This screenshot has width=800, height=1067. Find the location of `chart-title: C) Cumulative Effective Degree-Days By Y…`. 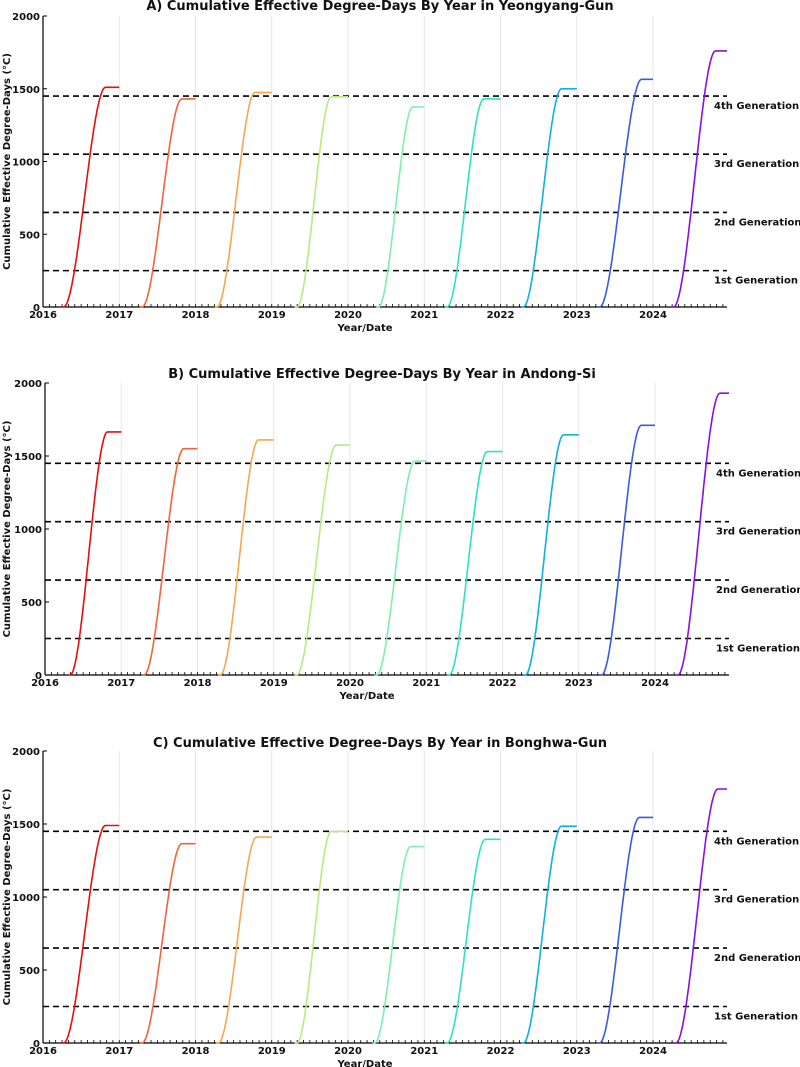

chart-title: C) Cumulative Effective Degree-Days By Y… is located at coordinates (380, 743).